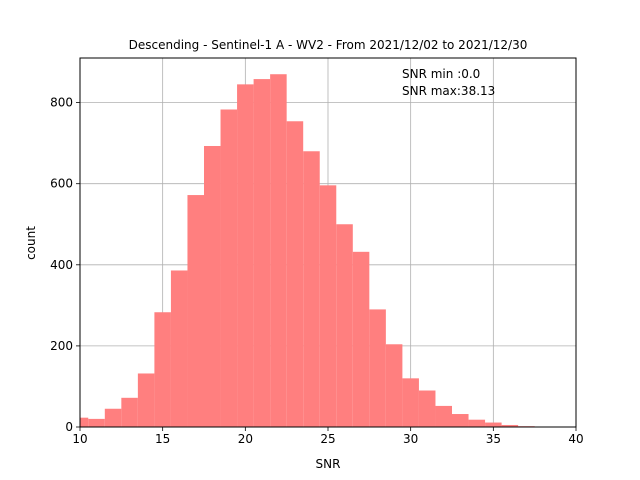 Image resolution: width=640 pixels, height=480 pixels. What do you see at coordinates (31, 243) in the screenshot?
I see `y-axis-label: count` at bounding box center [31, 243].